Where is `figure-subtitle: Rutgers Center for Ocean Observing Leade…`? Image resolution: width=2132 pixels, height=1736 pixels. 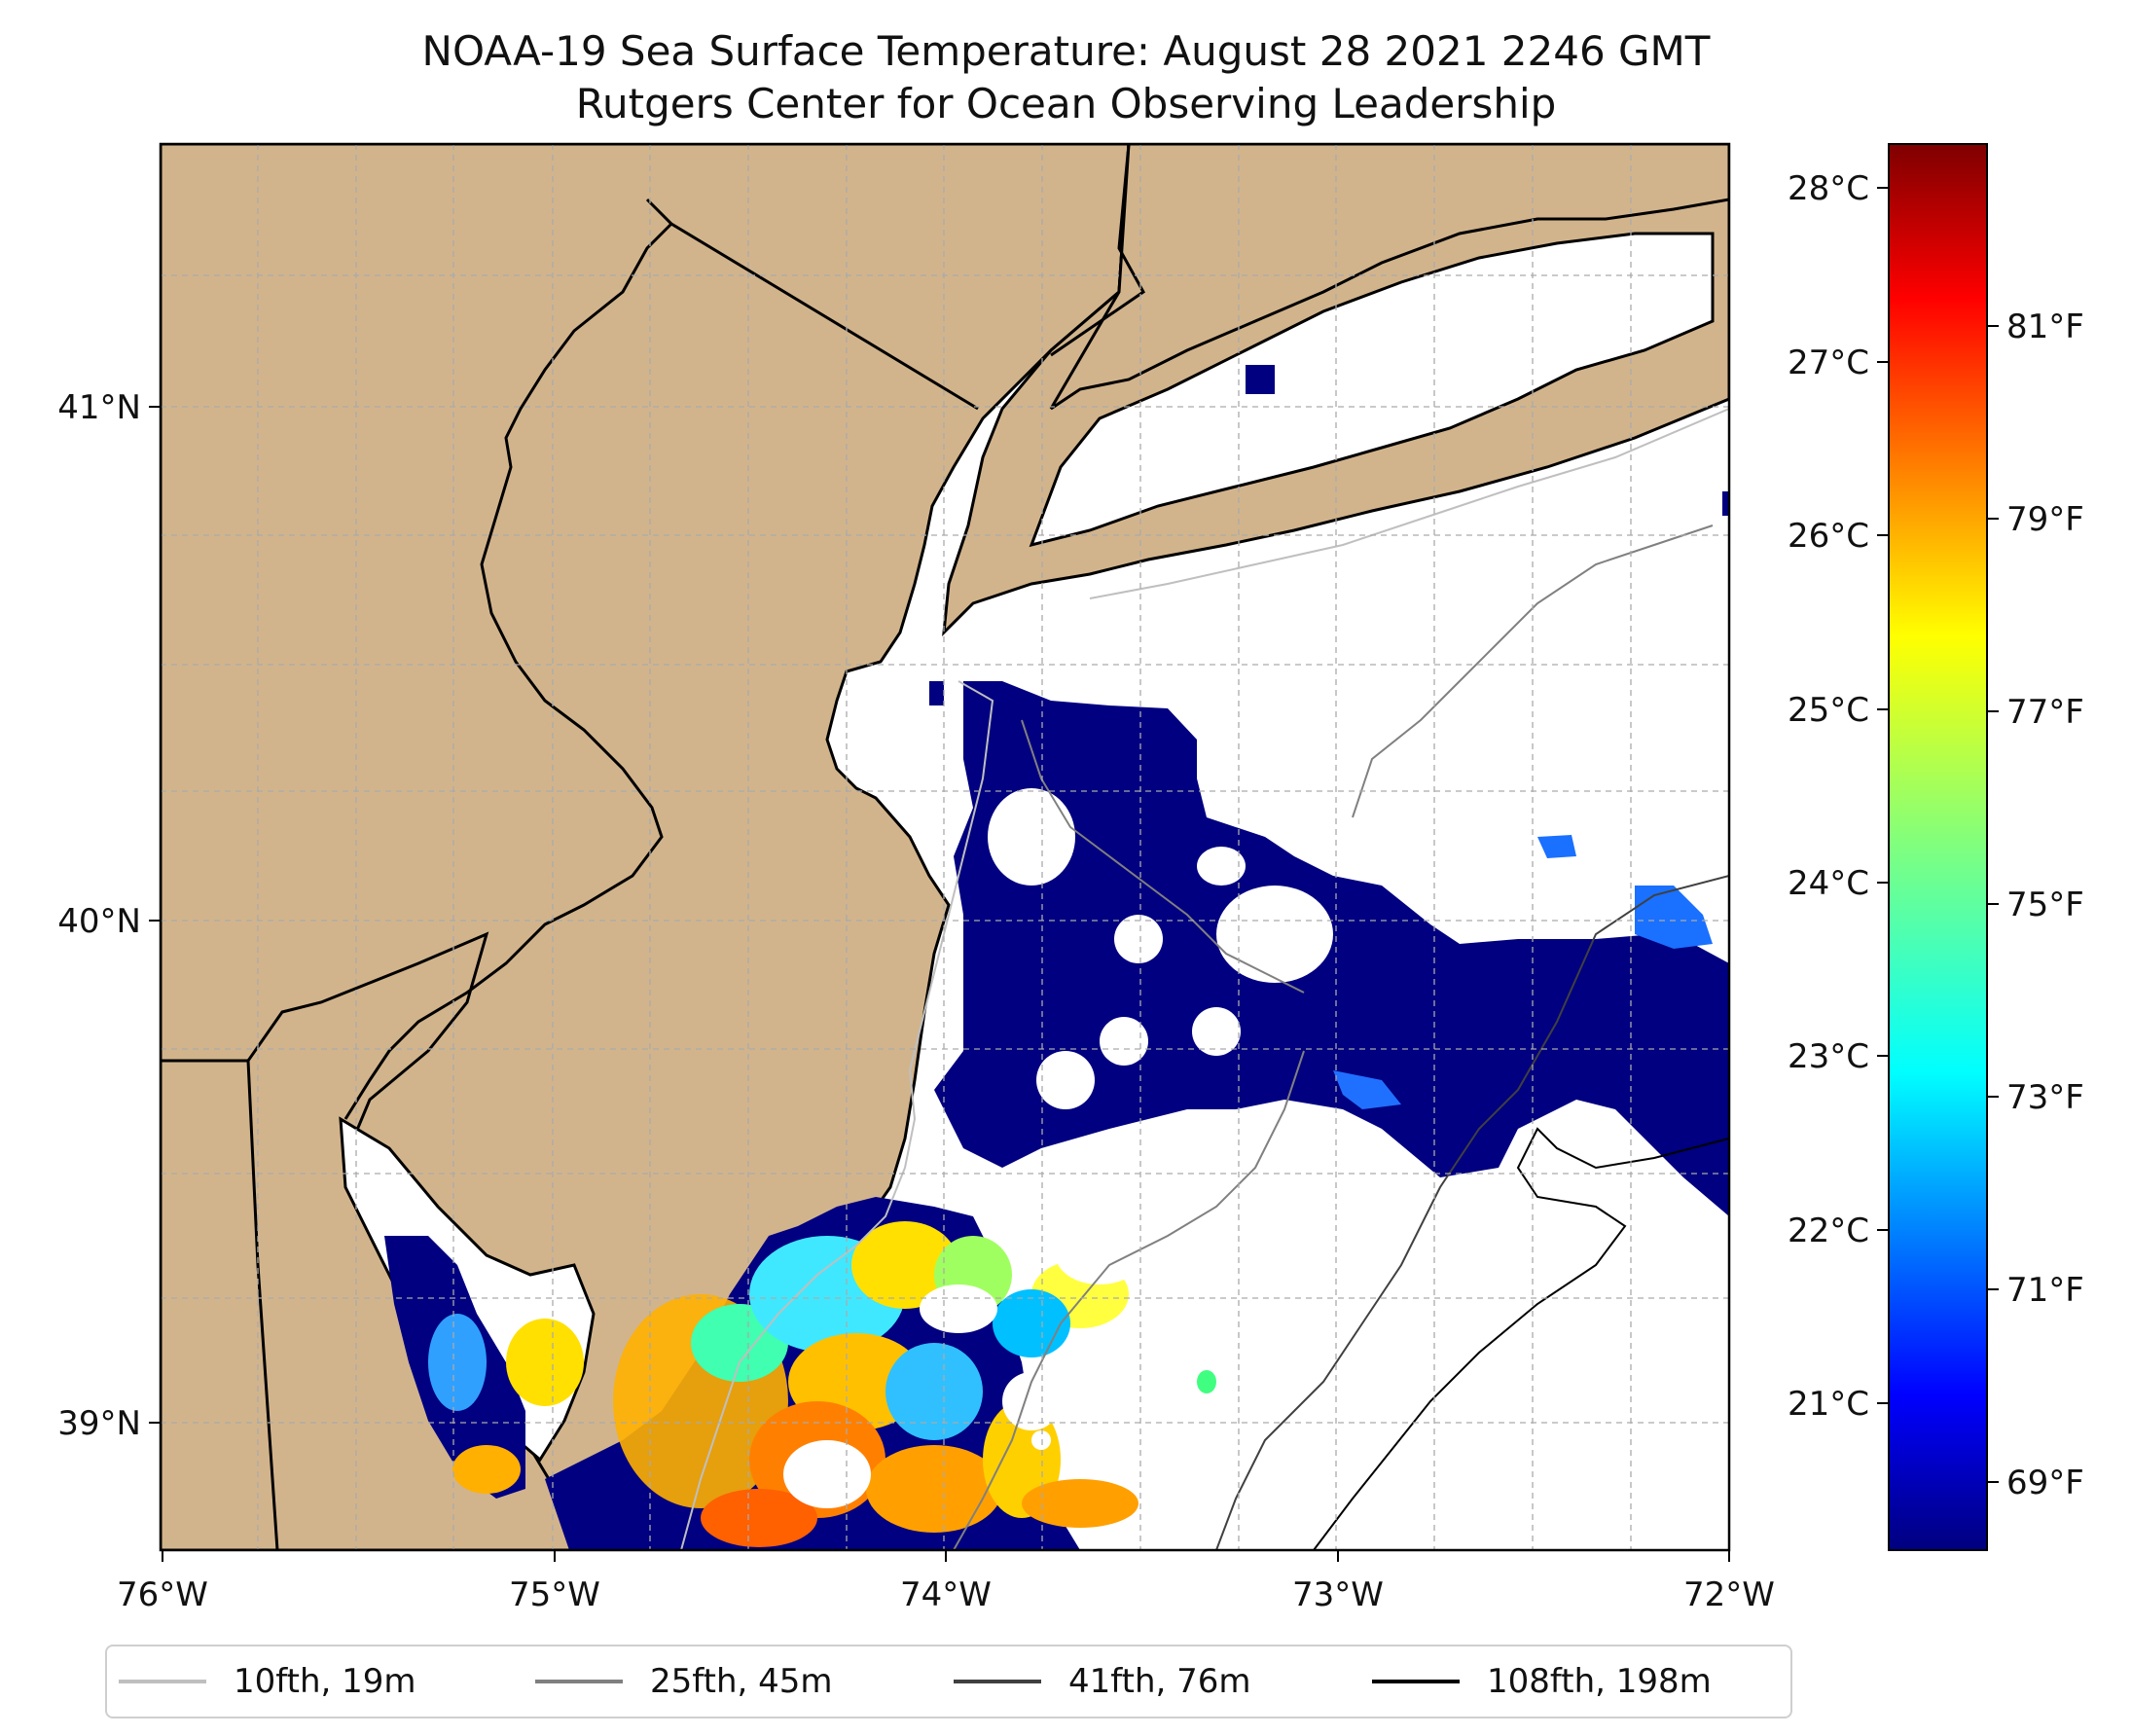 figure-subtitle: Rutgers Center for Ocean Observing Leade… is located at coordinates (1066, 104).